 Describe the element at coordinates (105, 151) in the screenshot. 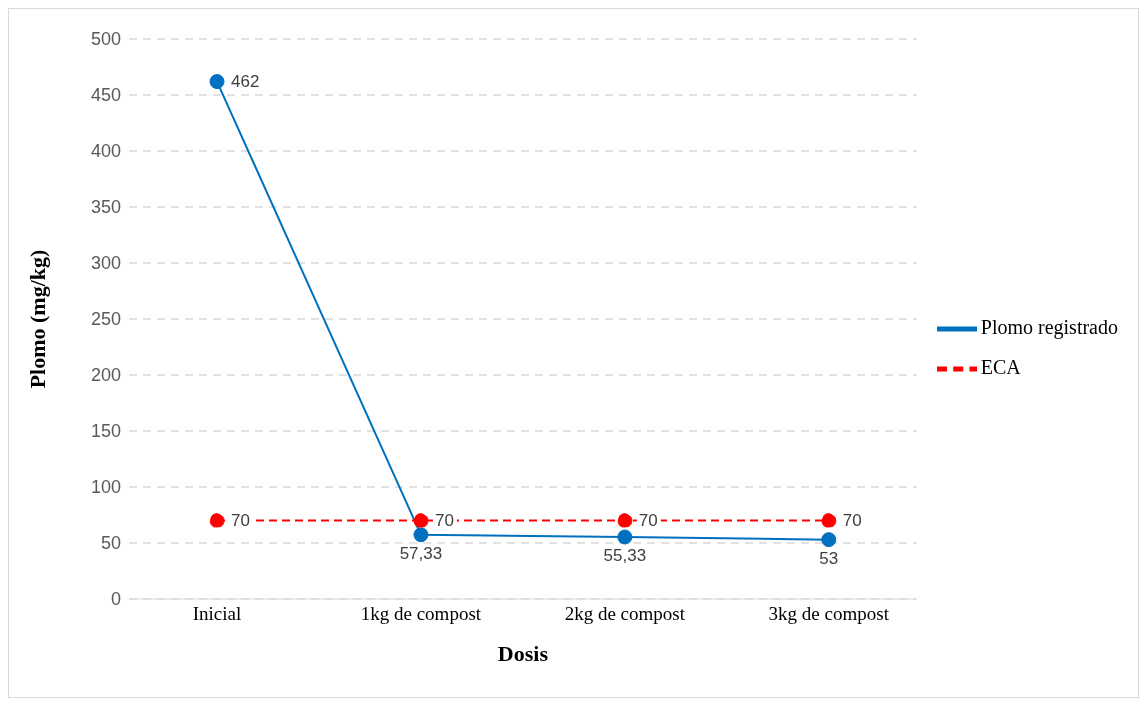

I see `y-tick-label: 400` at that location.